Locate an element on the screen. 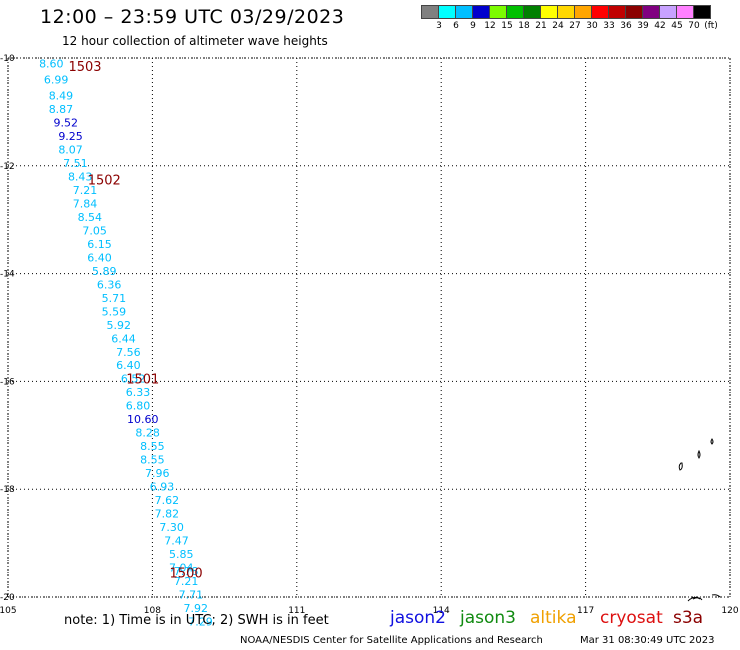 The image size is (740, 650). colorbar-label: 12 is located at coordinates (490, 26).